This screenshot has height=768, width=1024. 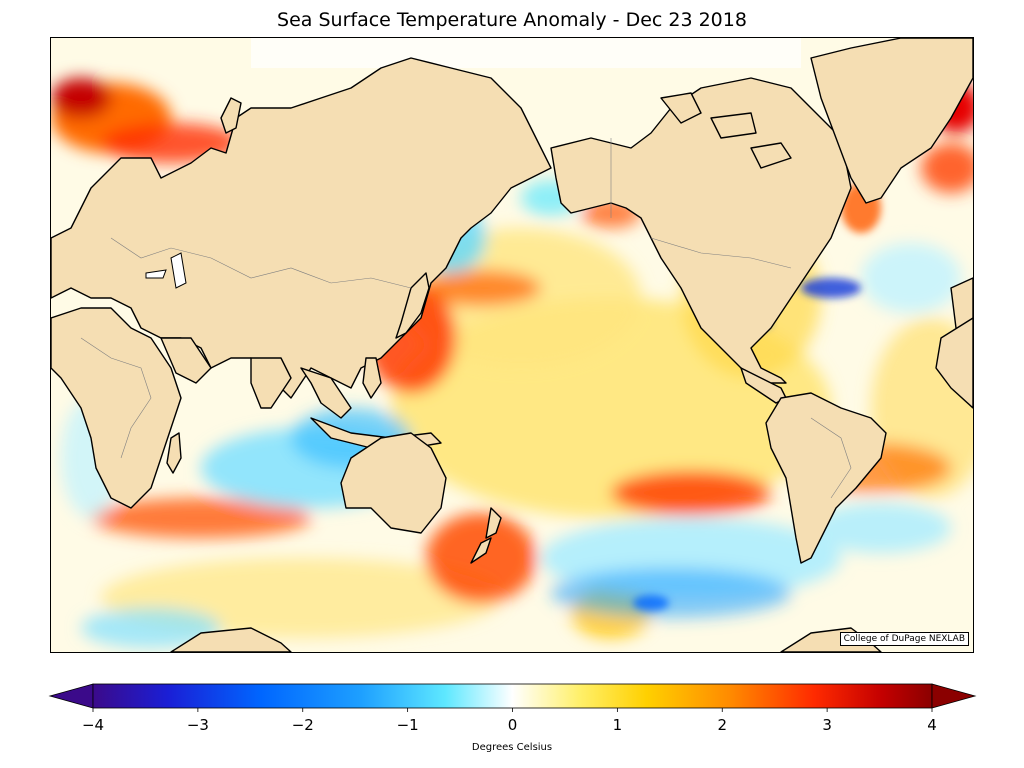 I want to click on colorbar-tick-label: 3, so click(x=827, y=725).